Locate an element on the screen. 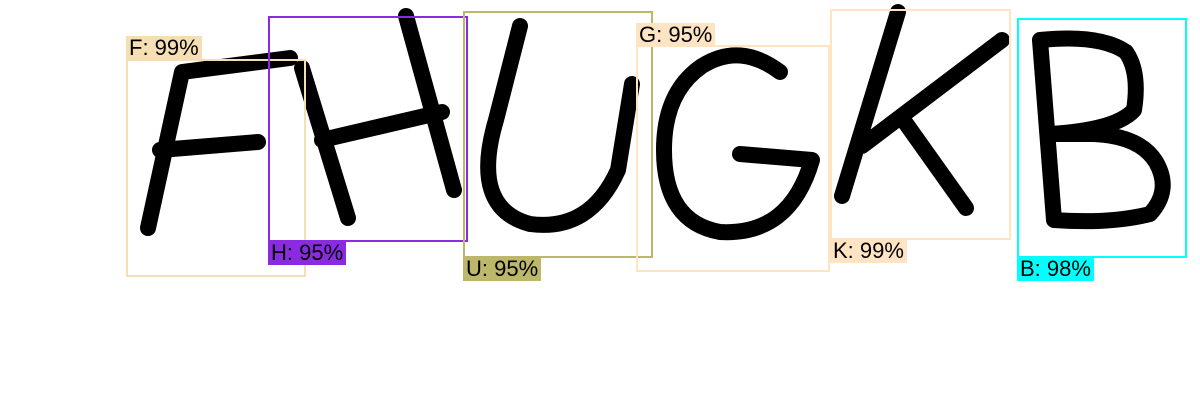  detection-box-f is located at coordinates (216, 168).